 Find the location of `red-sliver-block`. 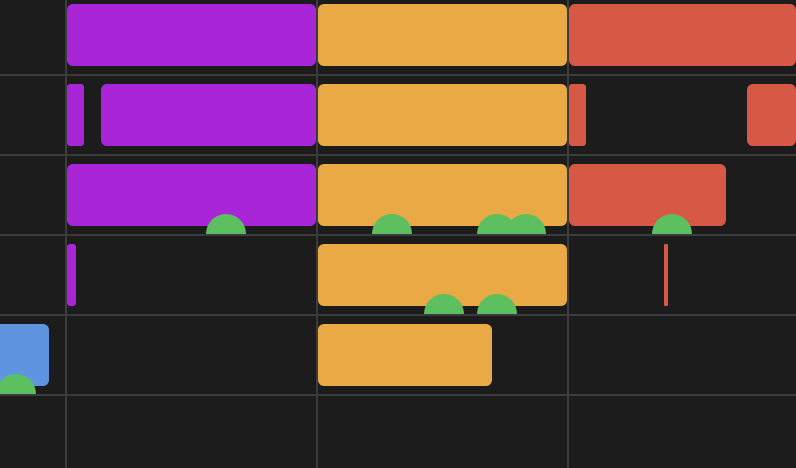

red-sliver-block is located at coordinates (577, 115).